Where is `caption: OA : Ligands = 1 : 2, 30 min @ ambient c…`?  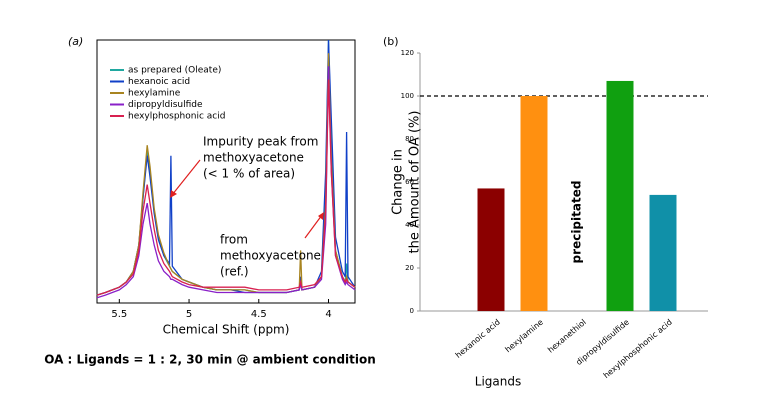 caption: OA : Ligands = 1 : 2, 30 min @ ambient c… is located at coordinates (210, 360).